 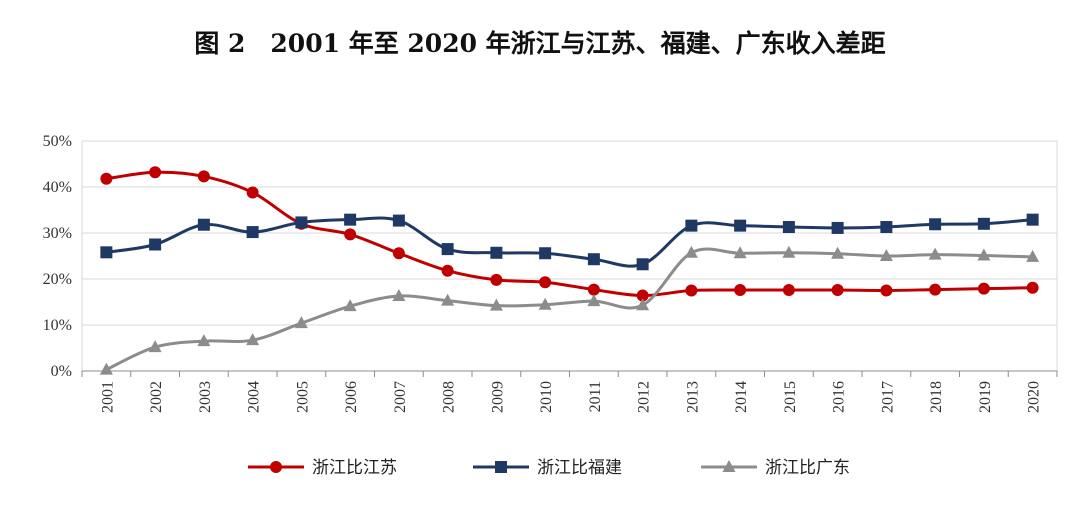 I want to click on x-tick-label: 2009, so click(x=497, y=397).